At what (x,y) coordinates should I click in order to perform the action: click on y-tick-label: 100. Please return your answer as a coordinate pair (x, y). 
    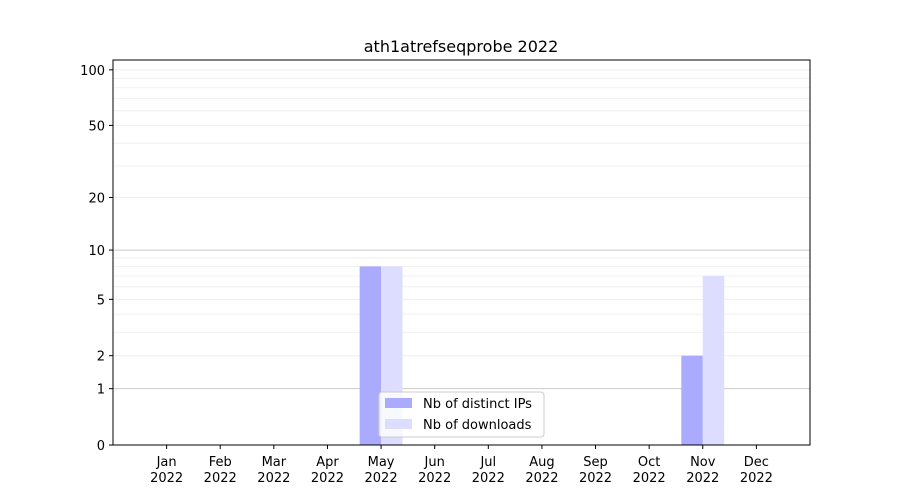
    Looking at the image, I should click on (92, 71).